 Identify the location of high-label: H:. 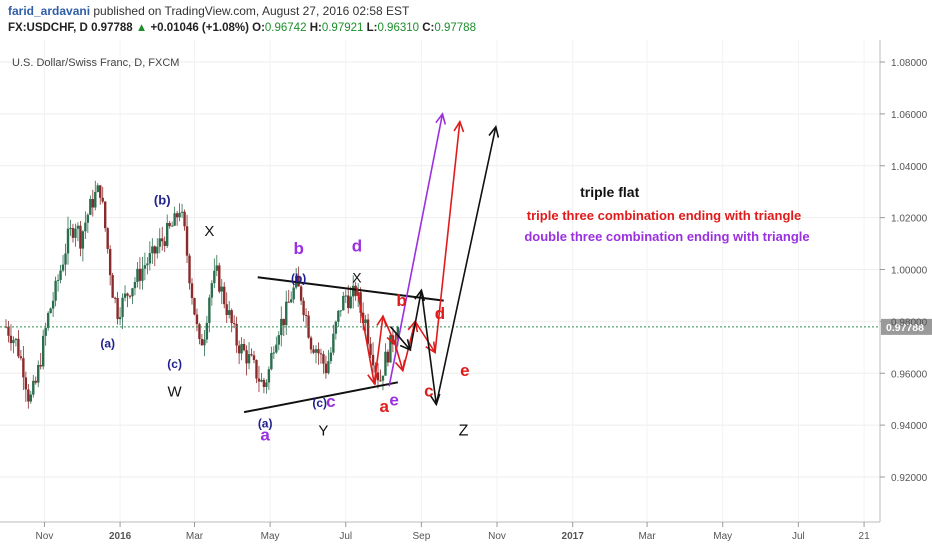
(315, 28).